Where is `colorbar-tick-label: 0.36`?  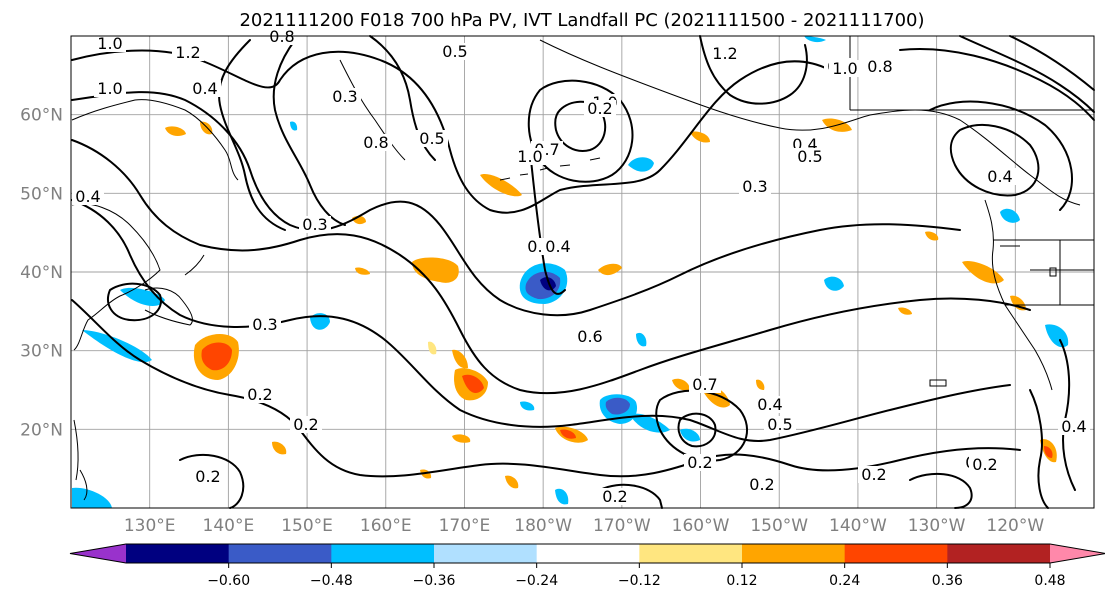
colorbar-tick-label: 0.36 is located at coordinates (947, 581).